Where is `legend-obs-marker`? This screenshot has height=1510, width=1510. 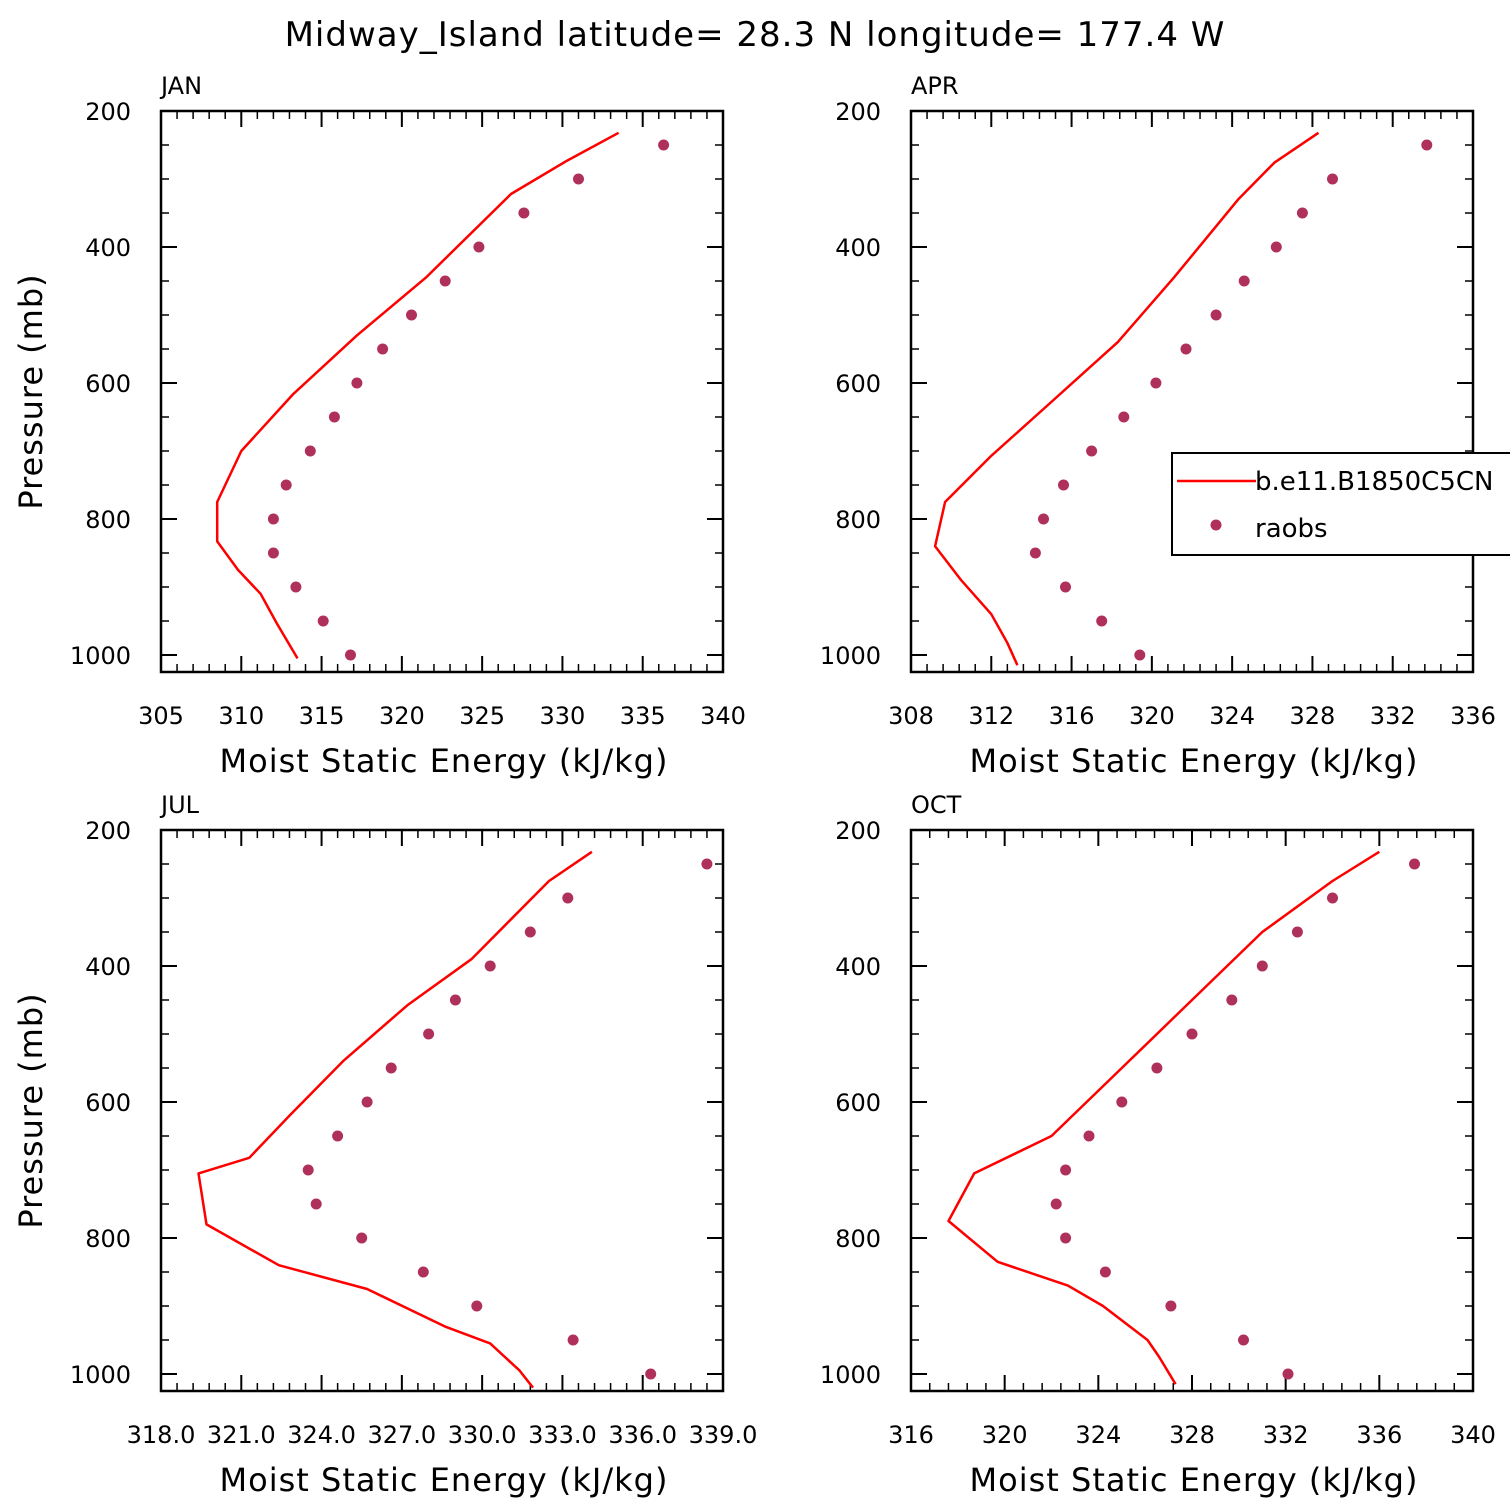
legend-obs-marker is located at coordinates (1216, 525).